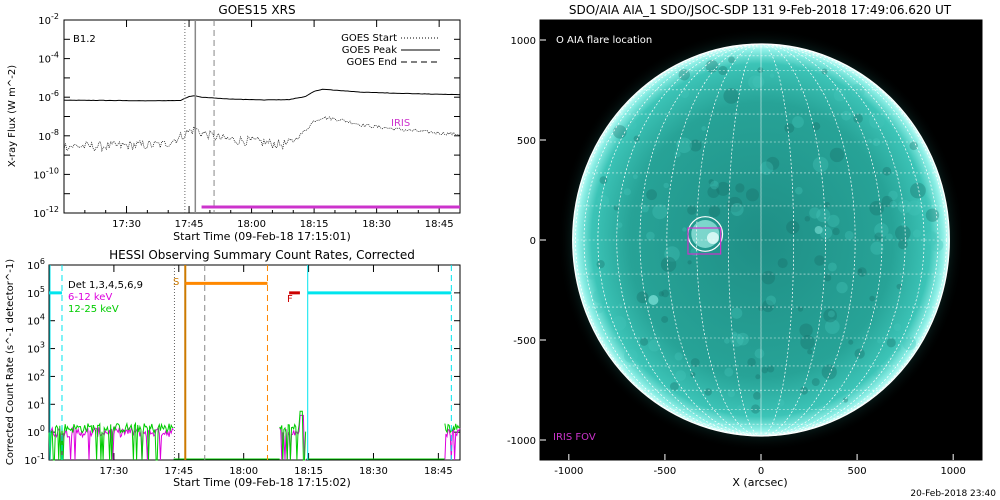  Describe the element at coordinates (126, 224) in the screenshot. I see `goes-xtick-label: 17:30` at that location.